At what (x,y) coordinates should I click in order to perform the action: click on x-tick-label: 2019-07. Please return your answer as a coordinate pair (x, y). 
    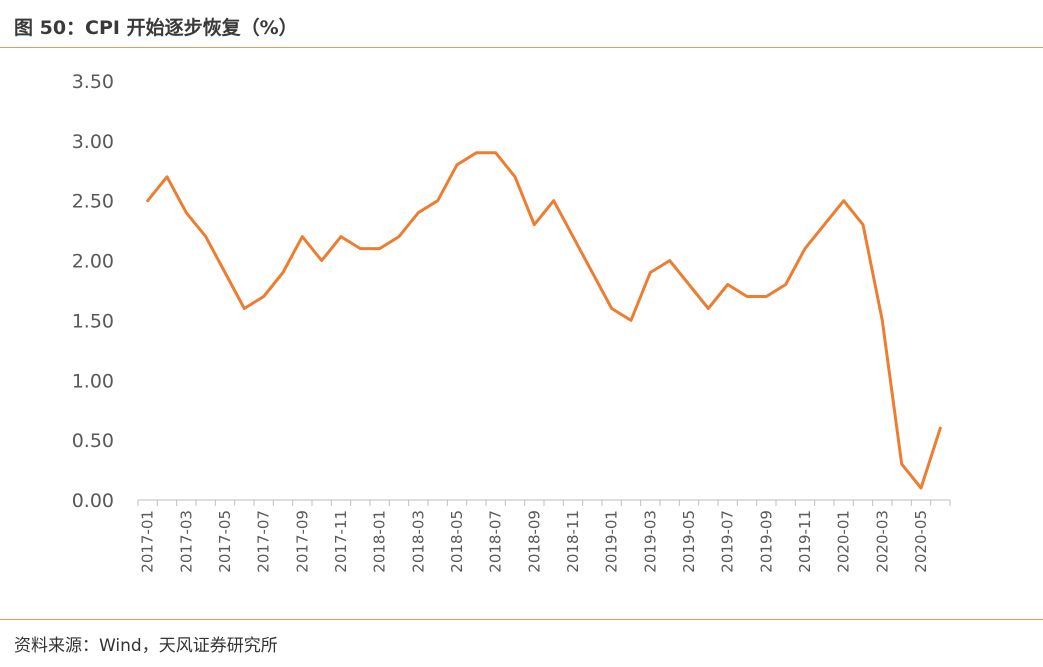
    Looking at the image, I should click on (728, 541).